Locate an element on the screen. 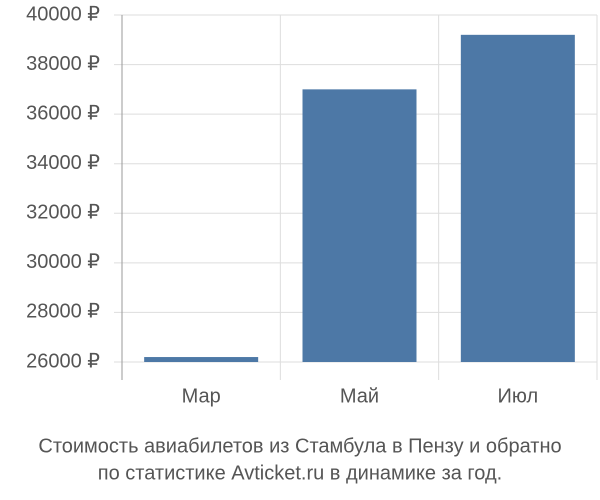 The height and width of the screenshot is (500, 600). y-tick-label: 38000 ₽ is located at coordinates (63, 64).